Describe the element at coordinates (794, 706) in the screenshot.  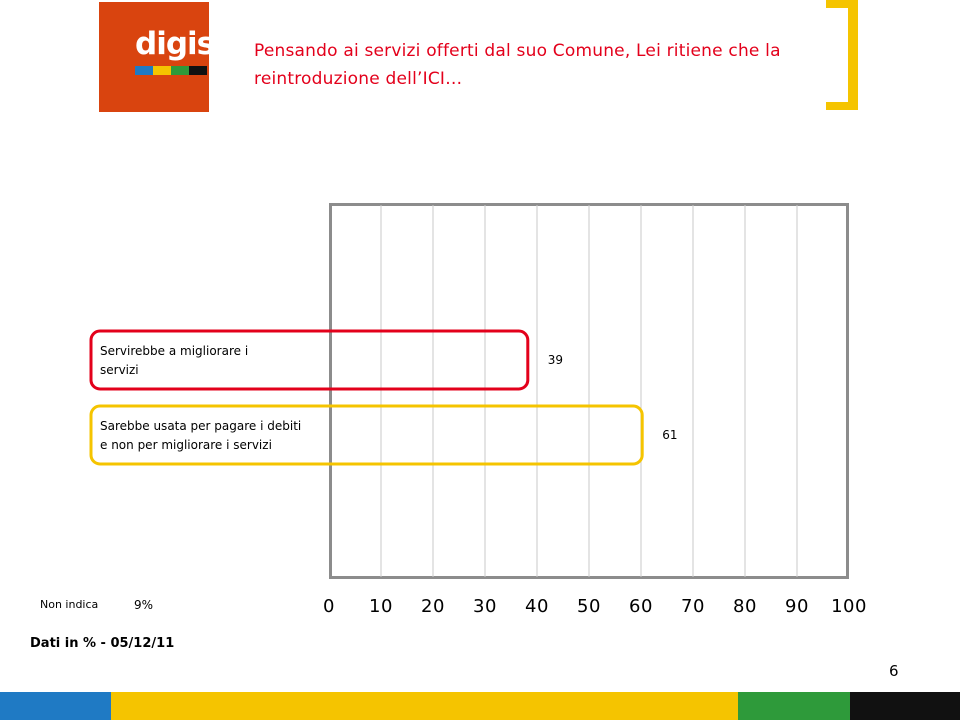
I see `footer-stripe-green` at that location.